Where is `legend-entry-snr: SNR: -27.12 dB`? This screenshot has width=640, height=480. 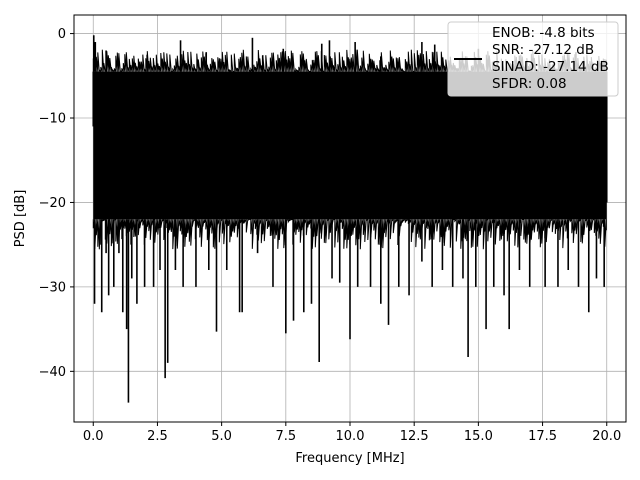 legend-entry-snr: SNR: -27.12 dB is located at coordinates (543, 50).